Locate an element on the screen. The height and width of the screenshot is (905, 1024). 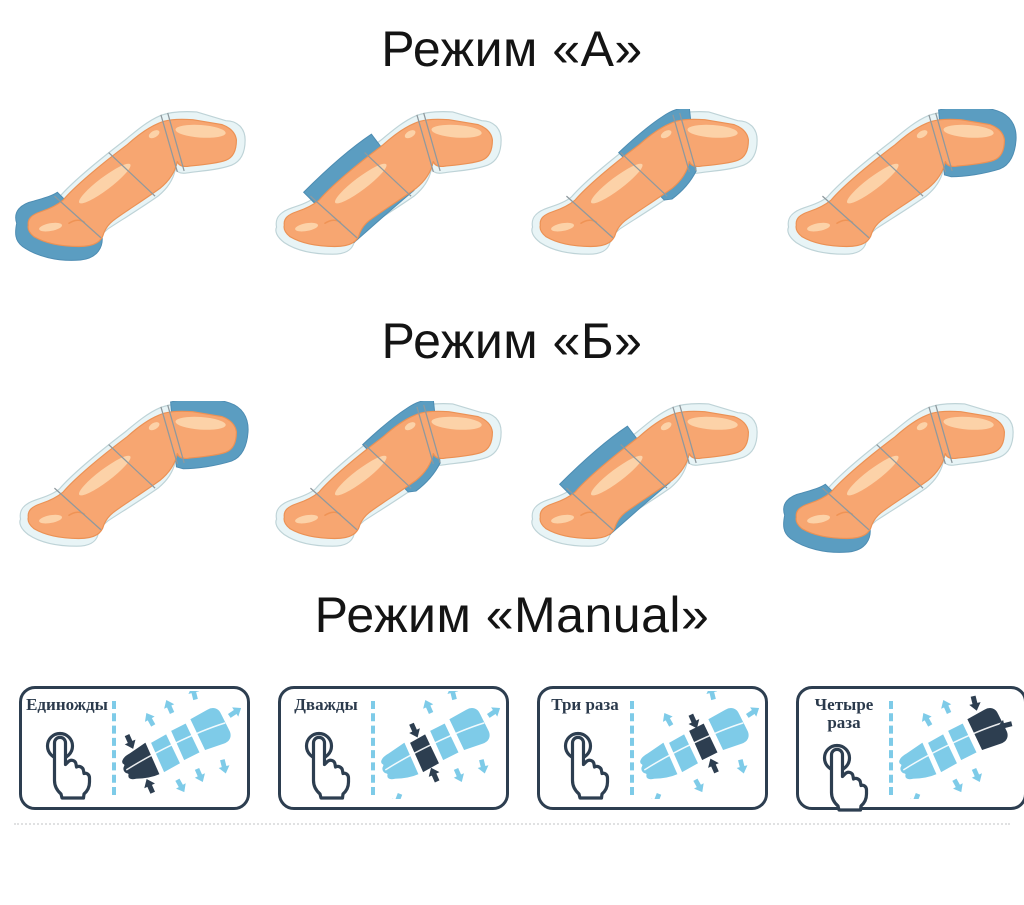
panel-label: Четыре раза is located at coordinates (844, 713).